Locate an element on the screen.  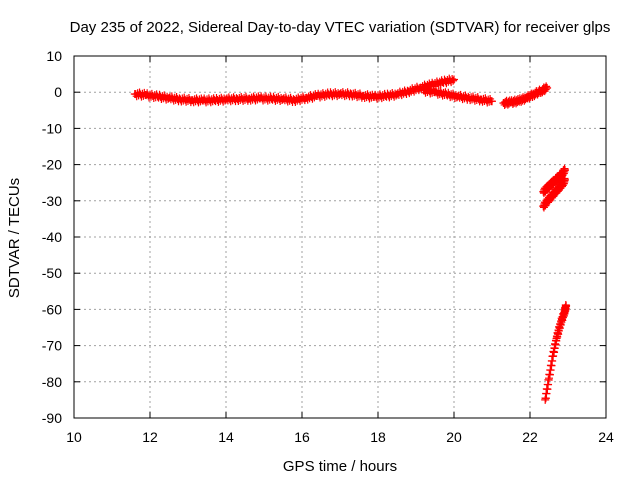
y-tick-label: -90 is located at coordinates (52, 418).